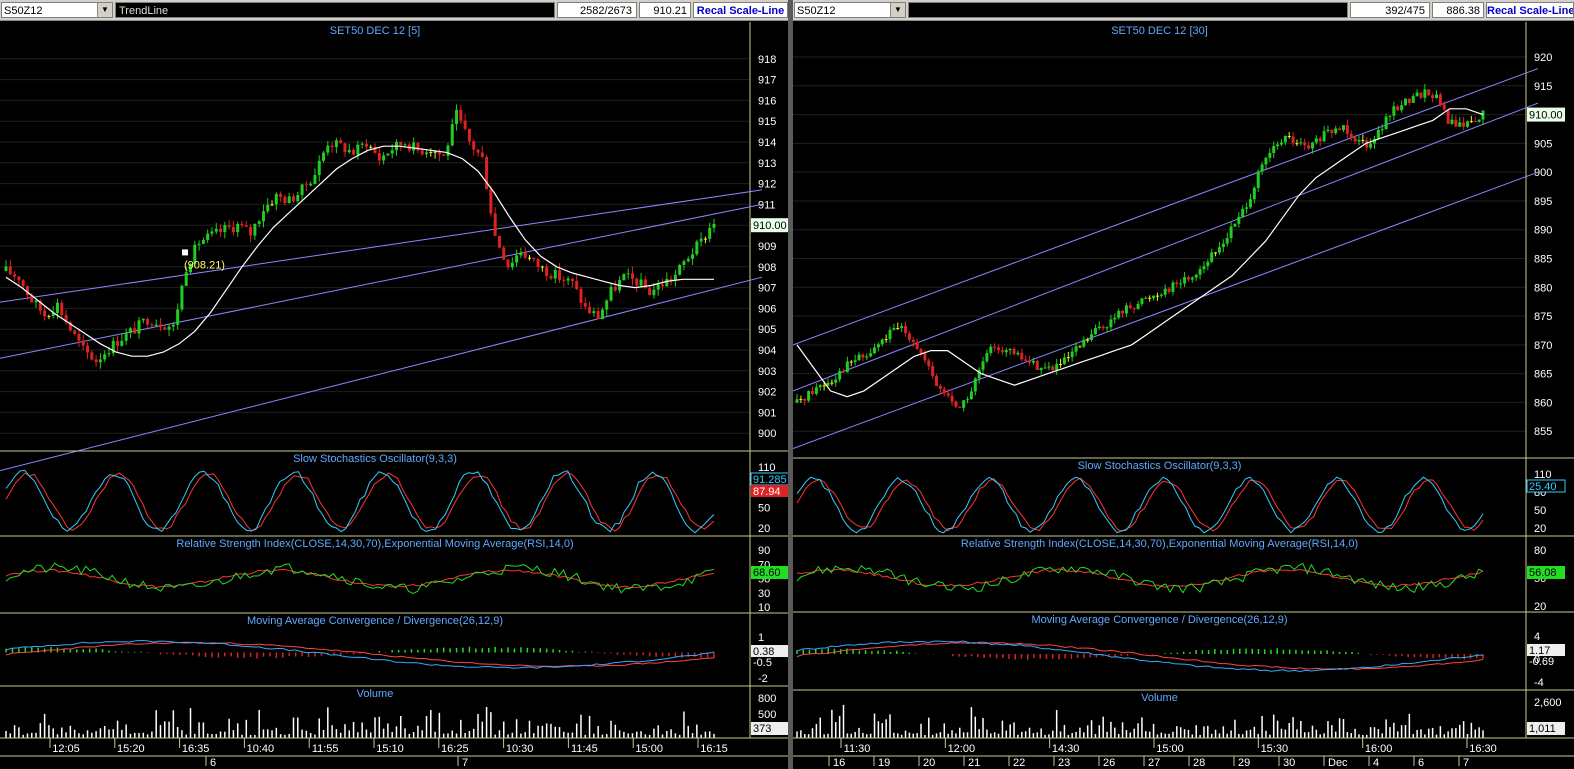 This screenshot has width=1574, height=769. Describe the element at coordinates (455, 749) in the screenshot. I see `time-tick-label: 16:25` at that location.